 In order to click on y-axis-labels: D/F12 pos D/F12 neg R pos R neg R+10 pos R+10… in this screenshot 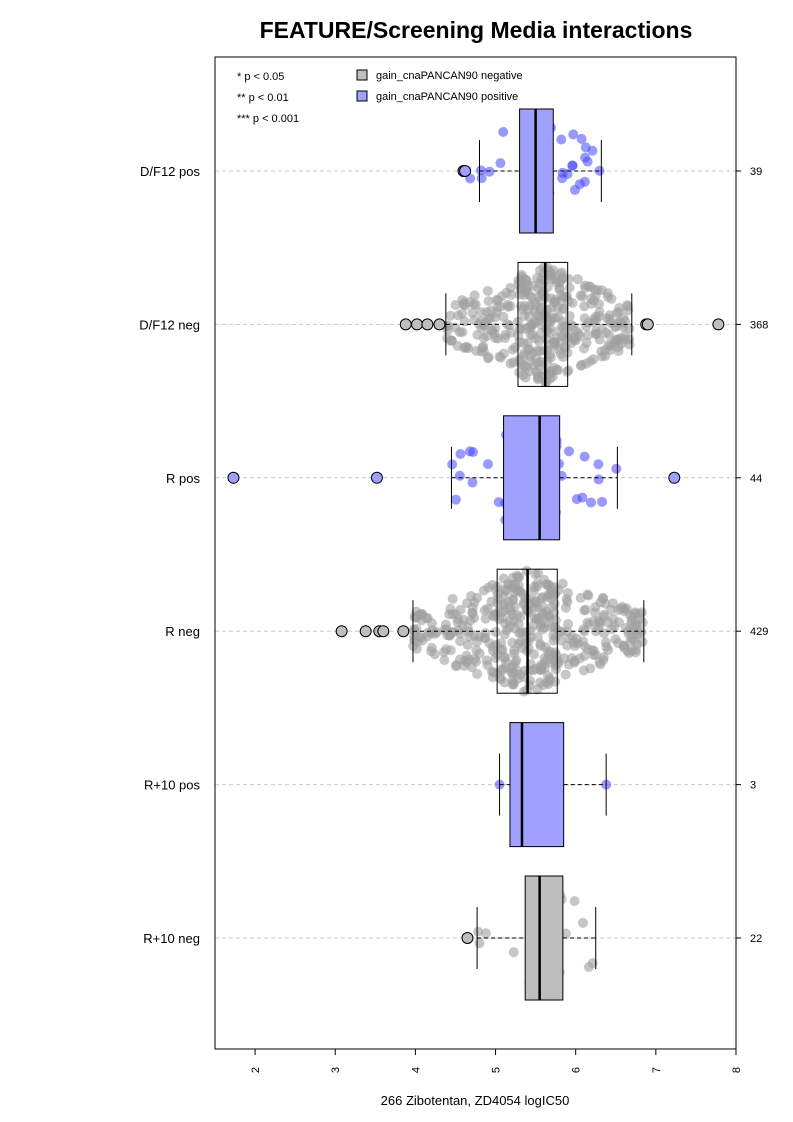, I will do `click(169, 555)`.